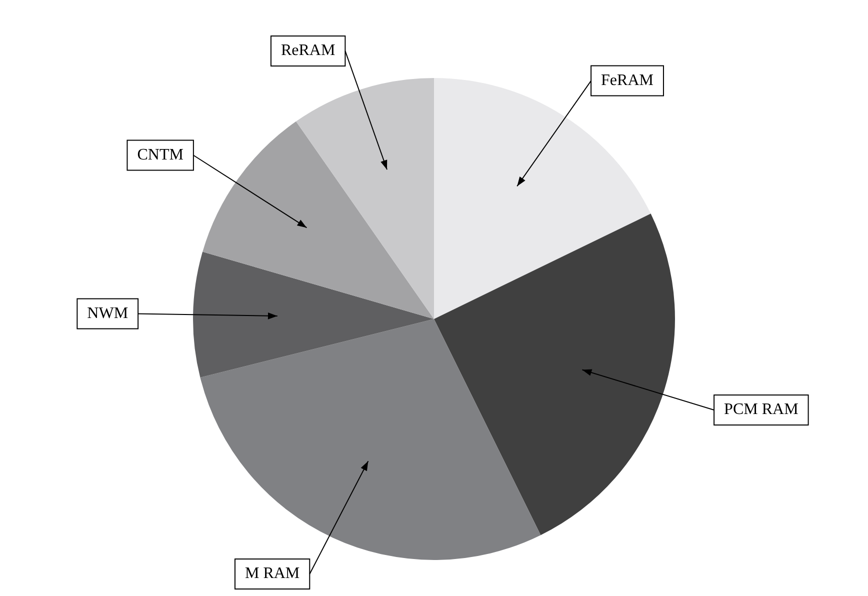 The height and width of the screenshot is (596, 868). What do you see at coordinates (107, 313) in the screenshot?
I see `slice-label: NWM` at bounding box center [107, 313].